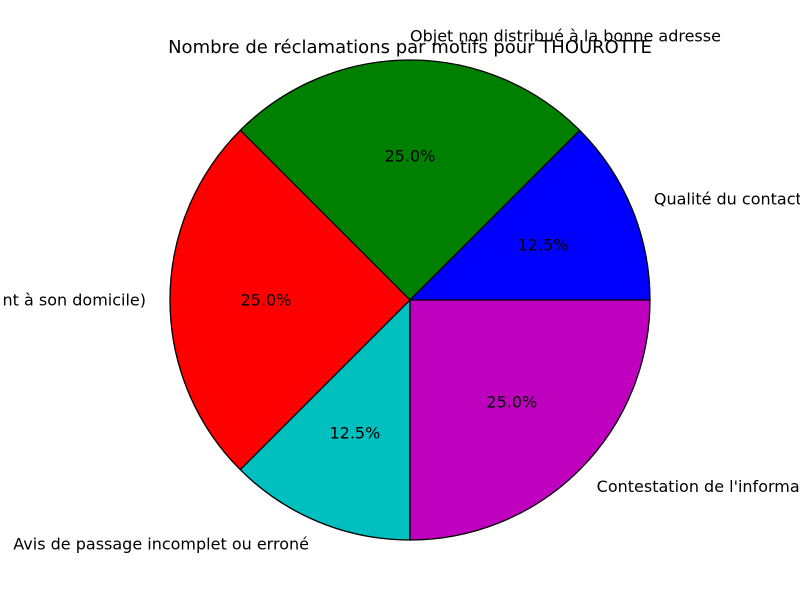  I want to click on slice-category-label: Objet non distribué à la bonne adresse, so click(565, 36).